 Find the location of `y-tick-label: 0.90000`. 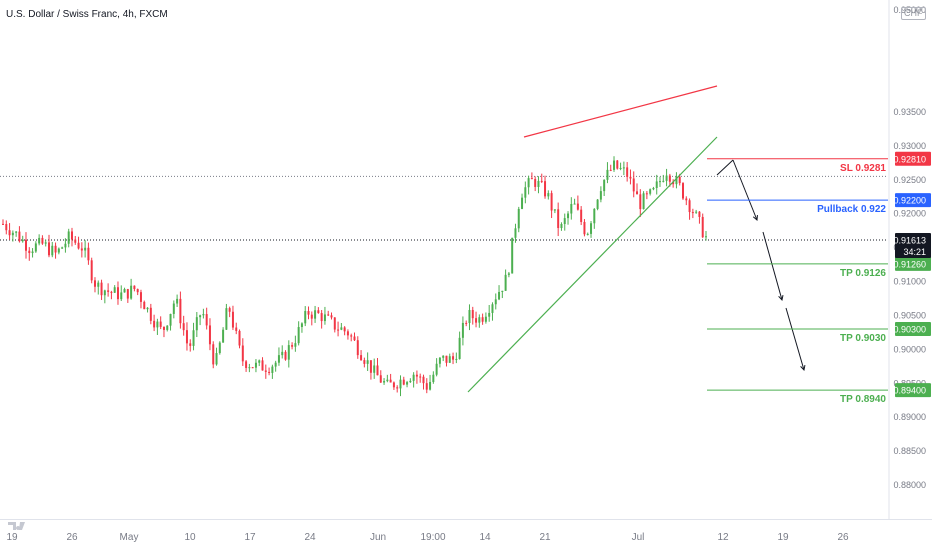

y-tick-label: 0.90000 is located at coordinates (909, 349).